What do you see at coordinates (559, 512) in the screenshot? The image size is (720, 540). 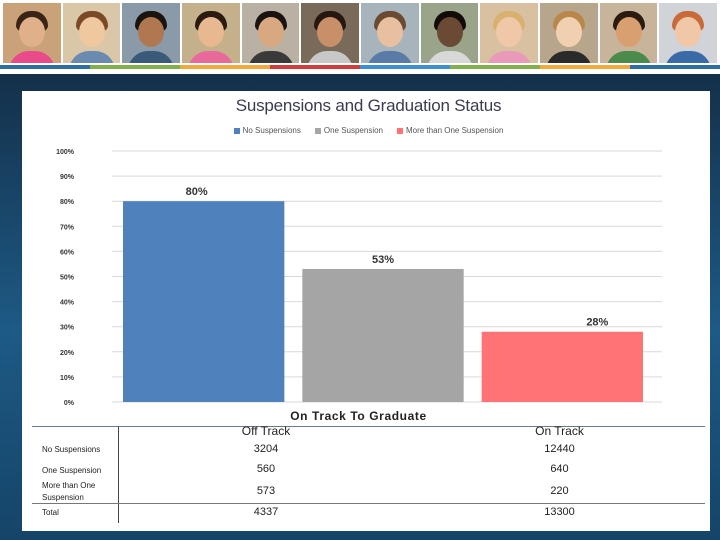 I see `table-cell: 13300` at bounding box center [559, 512].